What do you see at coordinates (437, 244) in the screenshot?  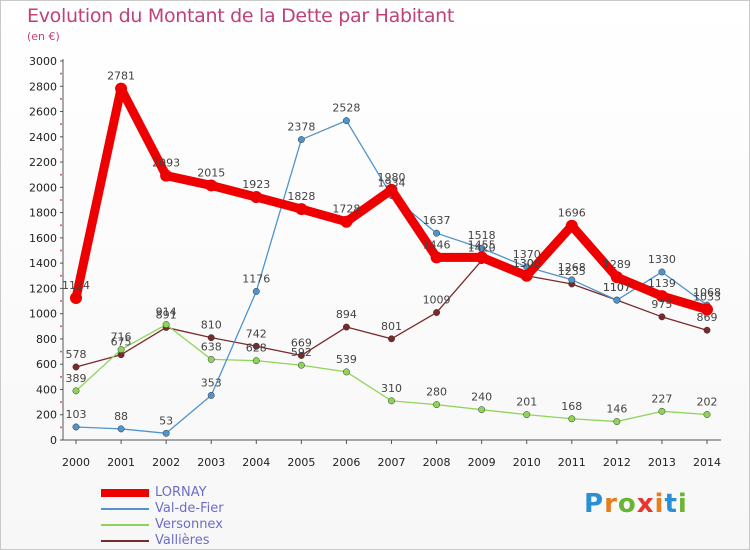 I see `data-label: 1446` at bounding box center [437, 244].